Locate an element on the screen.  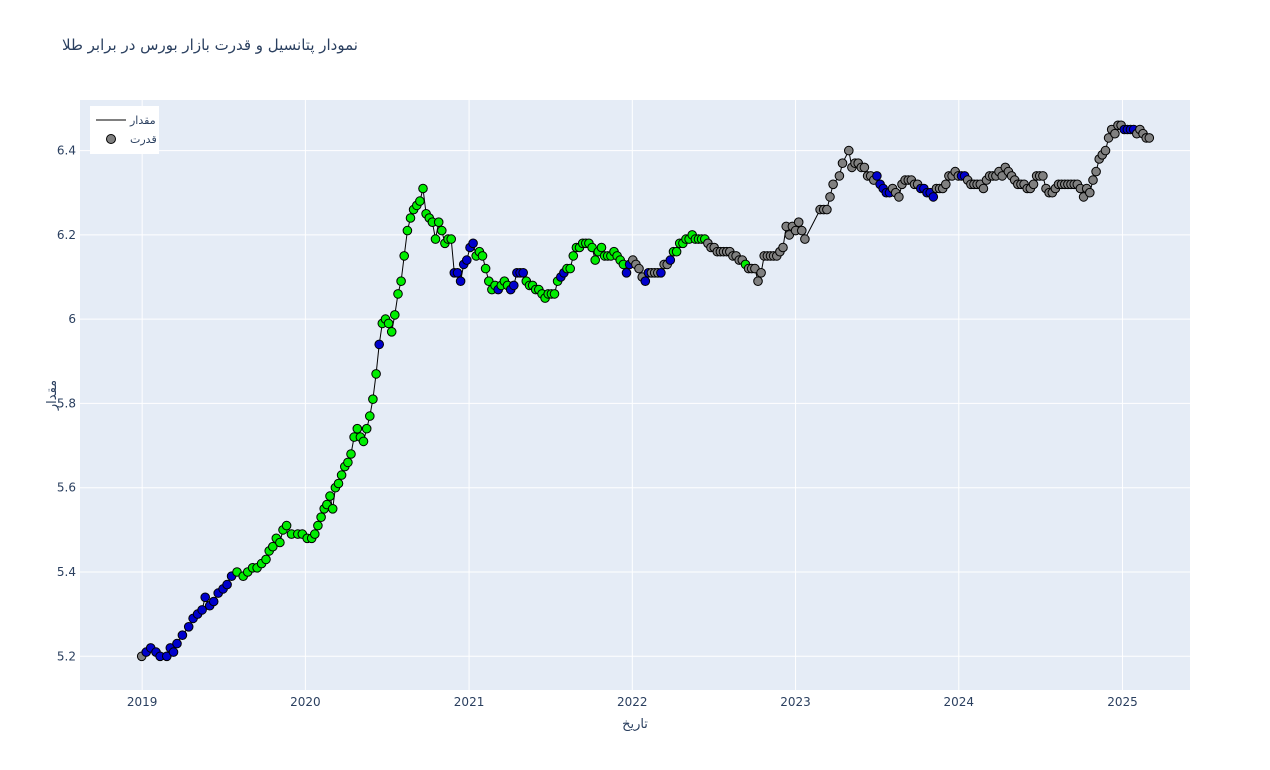
x-axis-title: تاریخ is located at coordinates (635, 724).